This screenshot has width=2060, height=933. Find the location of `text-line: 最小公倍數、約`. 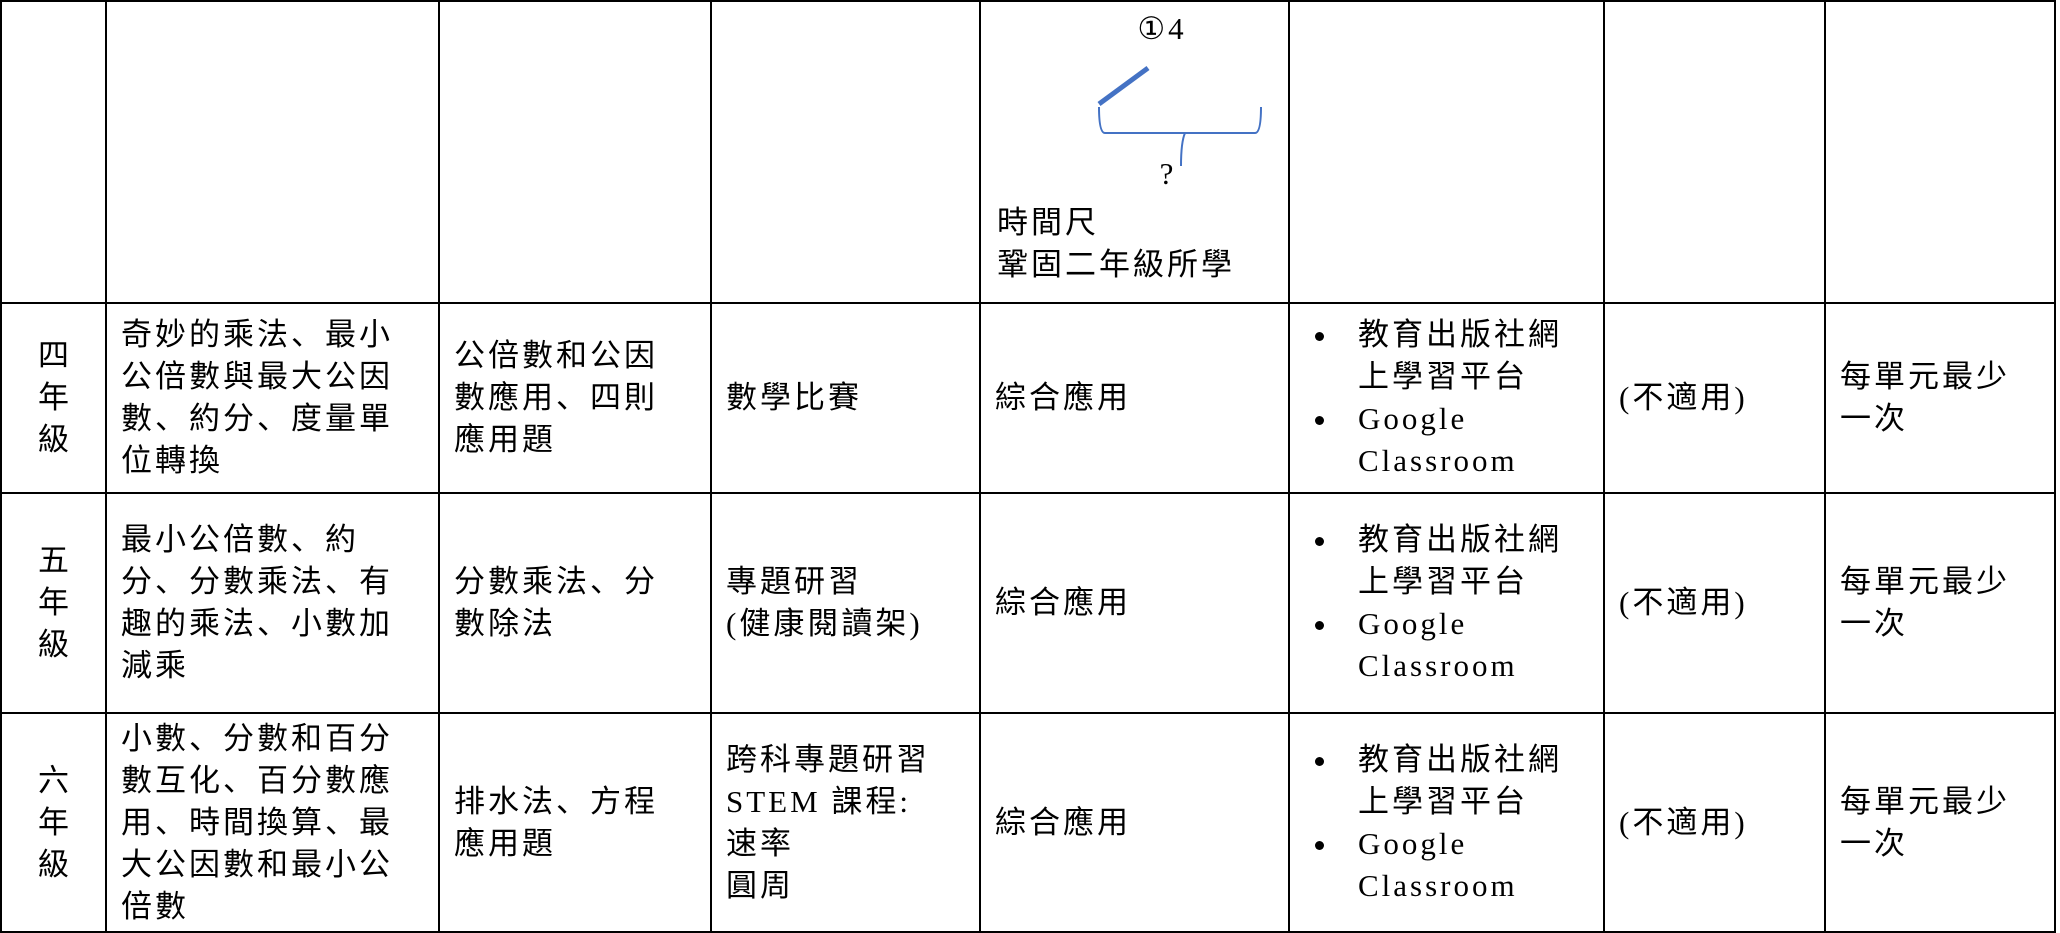

text-line: 最小公倍數、約 is located at coordinates (240, 539).